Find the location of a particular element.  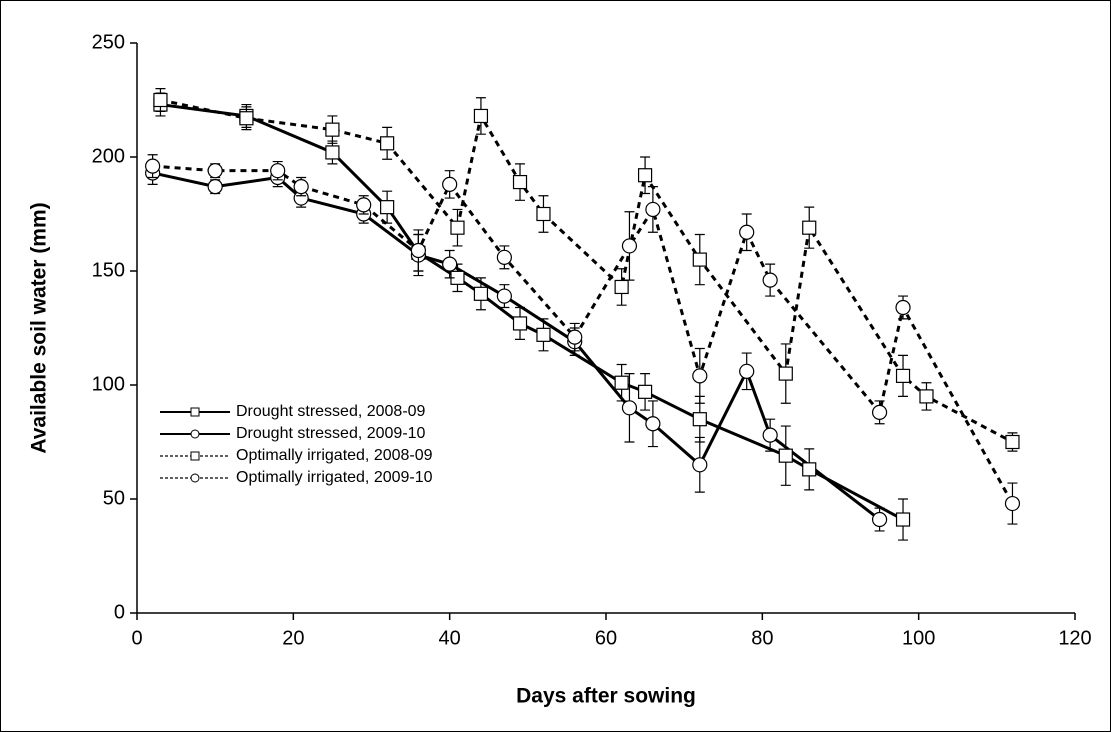

y-axis-title: Available soil water (mm) is located at coordinates (39, 327).